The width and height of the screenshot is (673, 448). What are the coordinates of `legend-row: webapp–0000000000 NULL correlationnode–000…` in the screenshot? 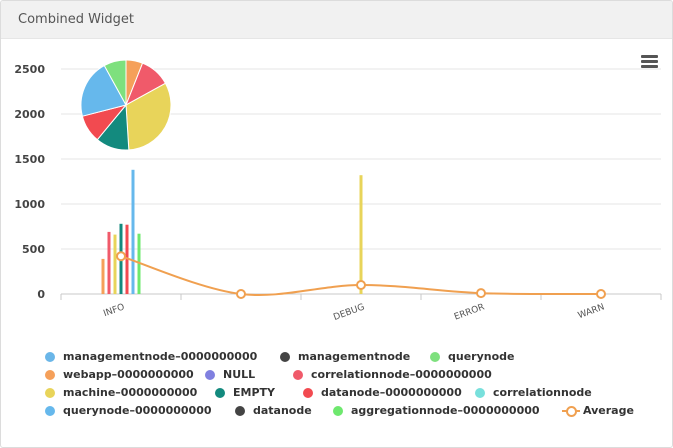 It's located at (355, 375).